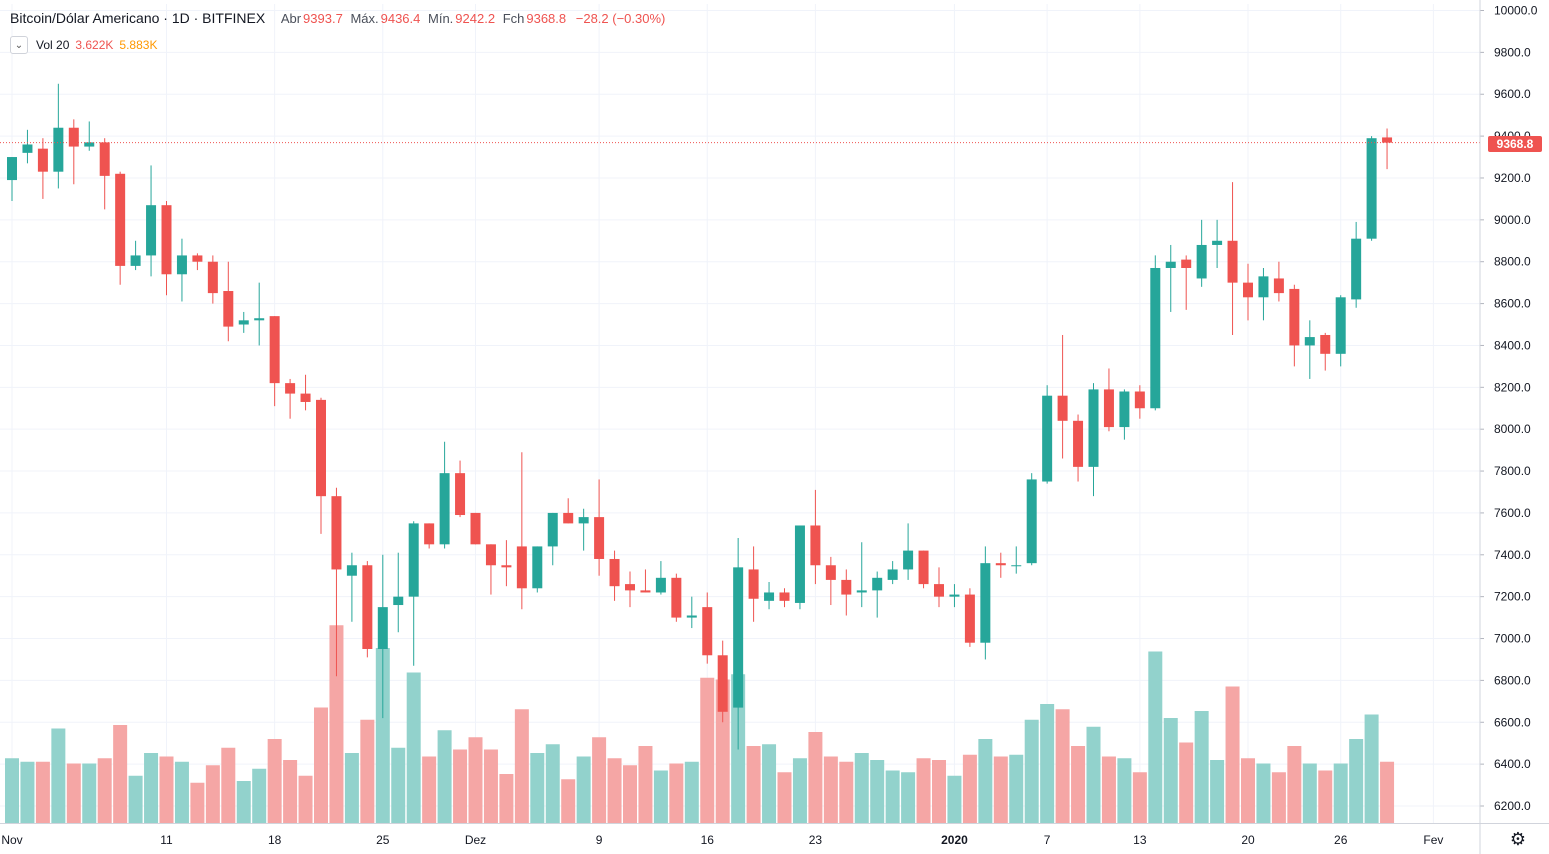 The image size is (1549, 854). Describe the element at coordinates (1516, 11) in the screenshot. I see `y-tick-label: 10000.0` at that location.